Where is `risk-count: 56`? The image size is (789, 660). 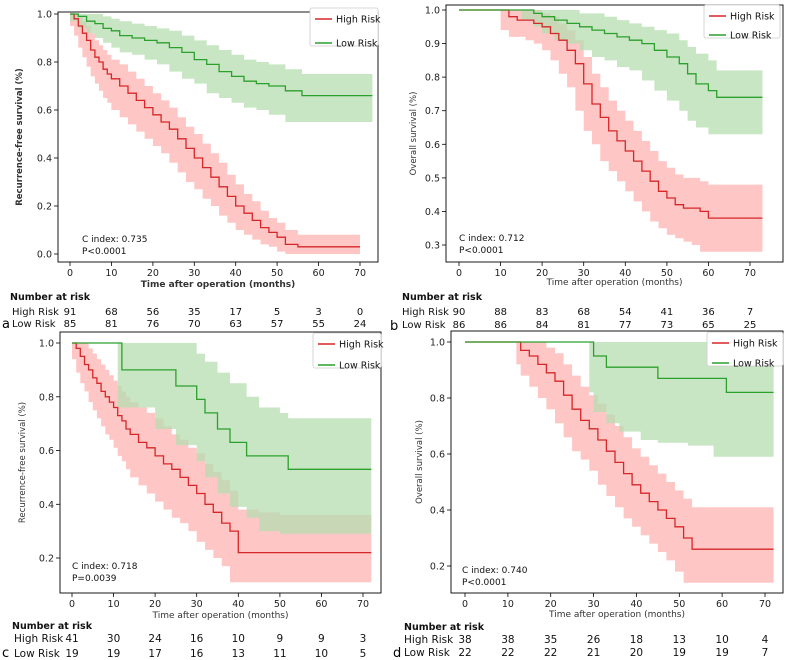
risk-count: 56 is located at coordinates (153, 312).